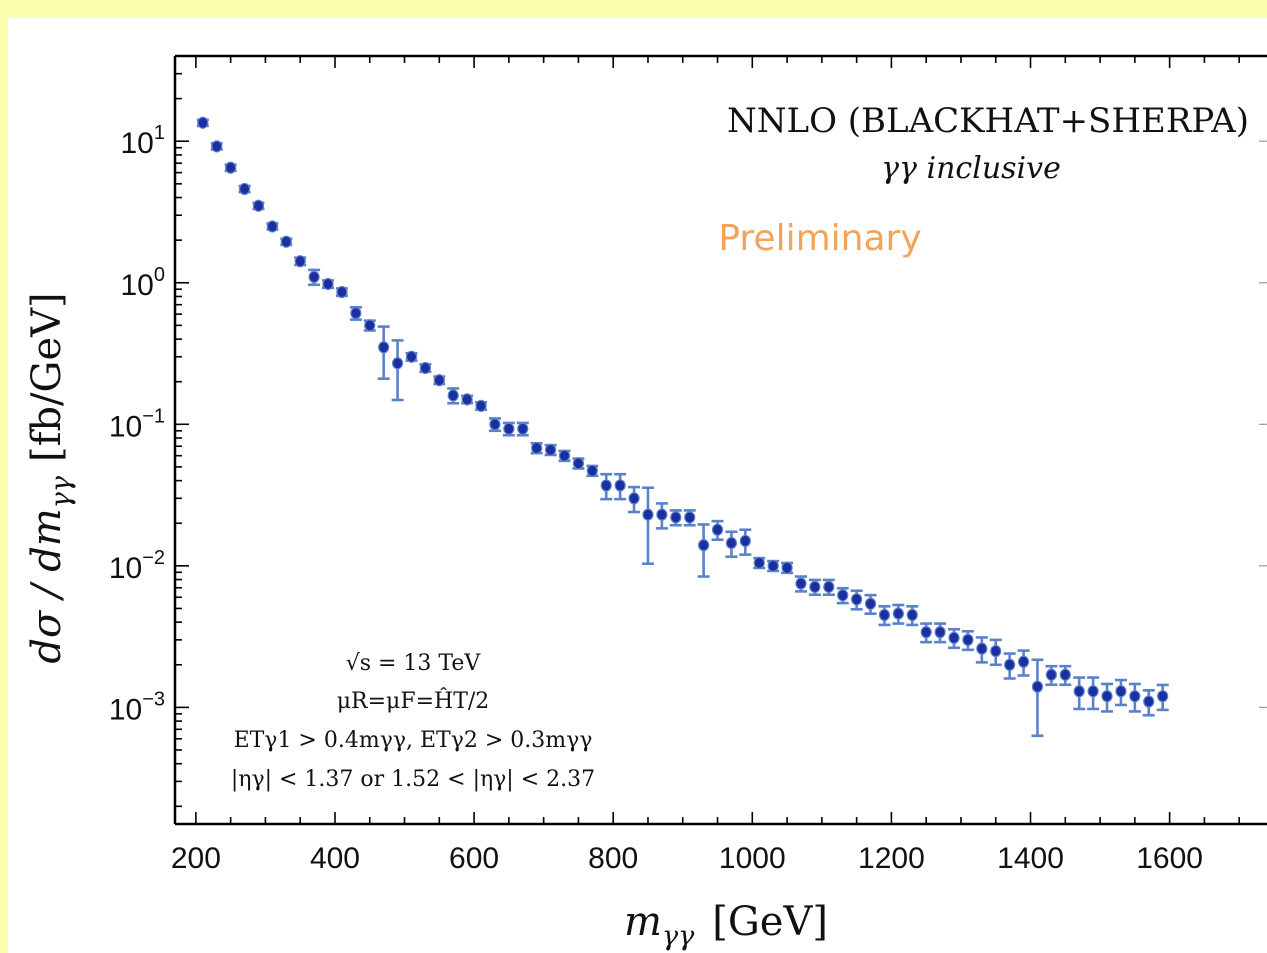  I want to click on y-axis-unit: [fb/GeV], so click(47, 377).